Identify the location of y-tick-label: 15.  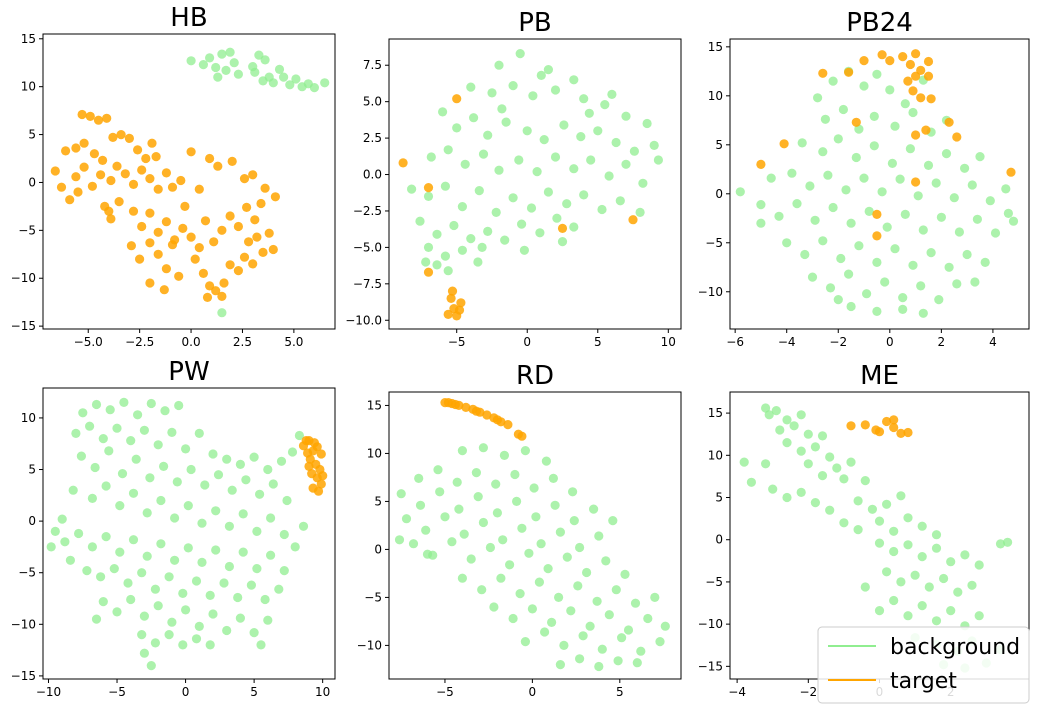
(374, 405).